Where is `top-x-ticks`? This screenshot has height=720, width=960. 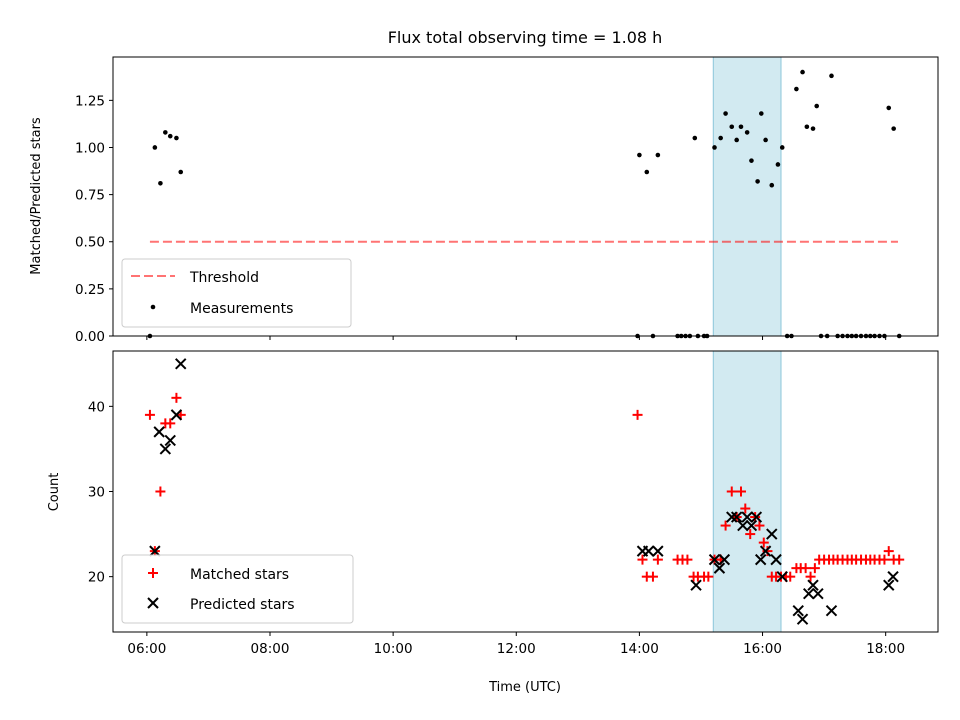
top-x-ticks is located at coordinates (516, 338).